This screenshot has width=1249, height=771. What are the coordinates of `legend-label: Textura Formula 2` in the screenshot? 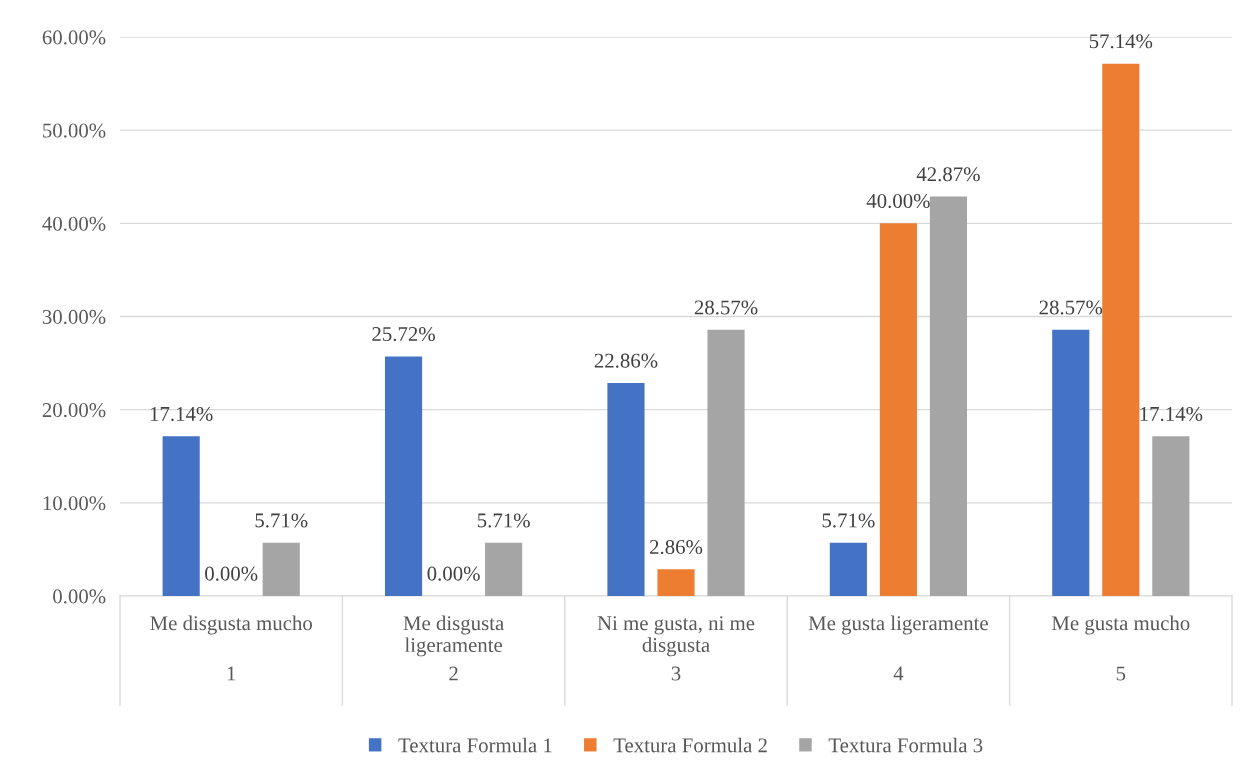 It's located at (690, 745).